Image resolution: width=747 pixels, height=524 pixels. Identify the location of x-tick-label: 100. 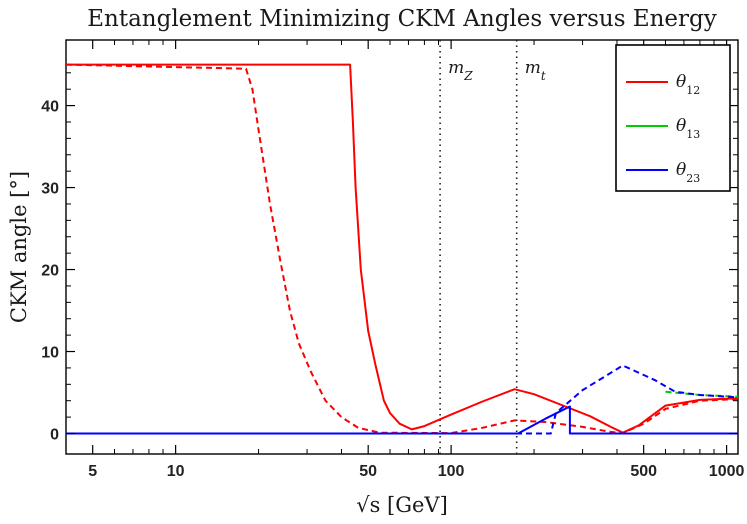
(451, 471).